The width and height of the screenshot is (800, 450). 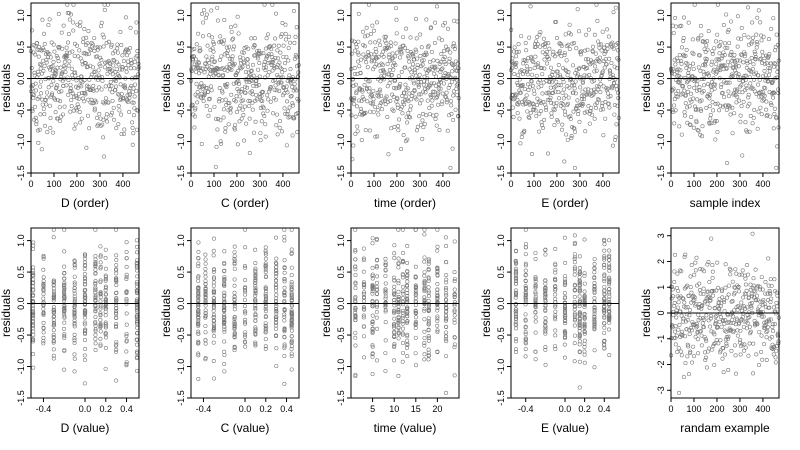 I want to click on y-tick-label: 0.5, so click(x=501, y=47).